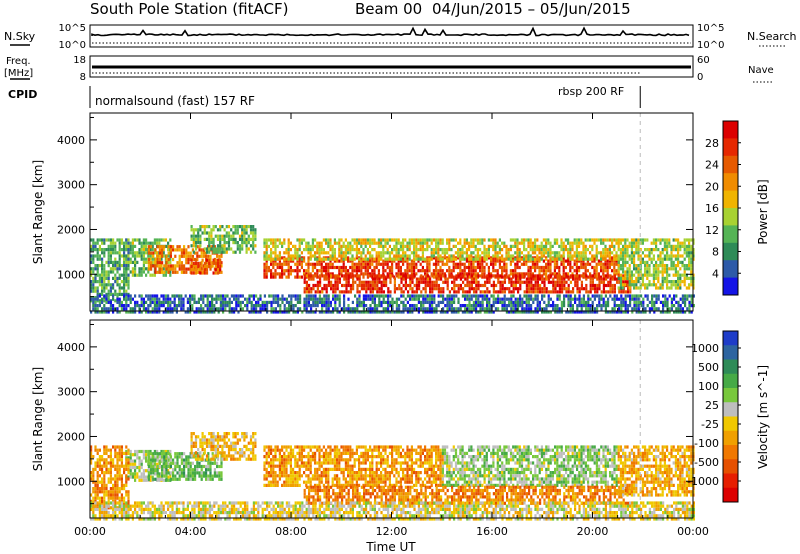  I want to click on cpid-label: CPID, so click(22, 94).